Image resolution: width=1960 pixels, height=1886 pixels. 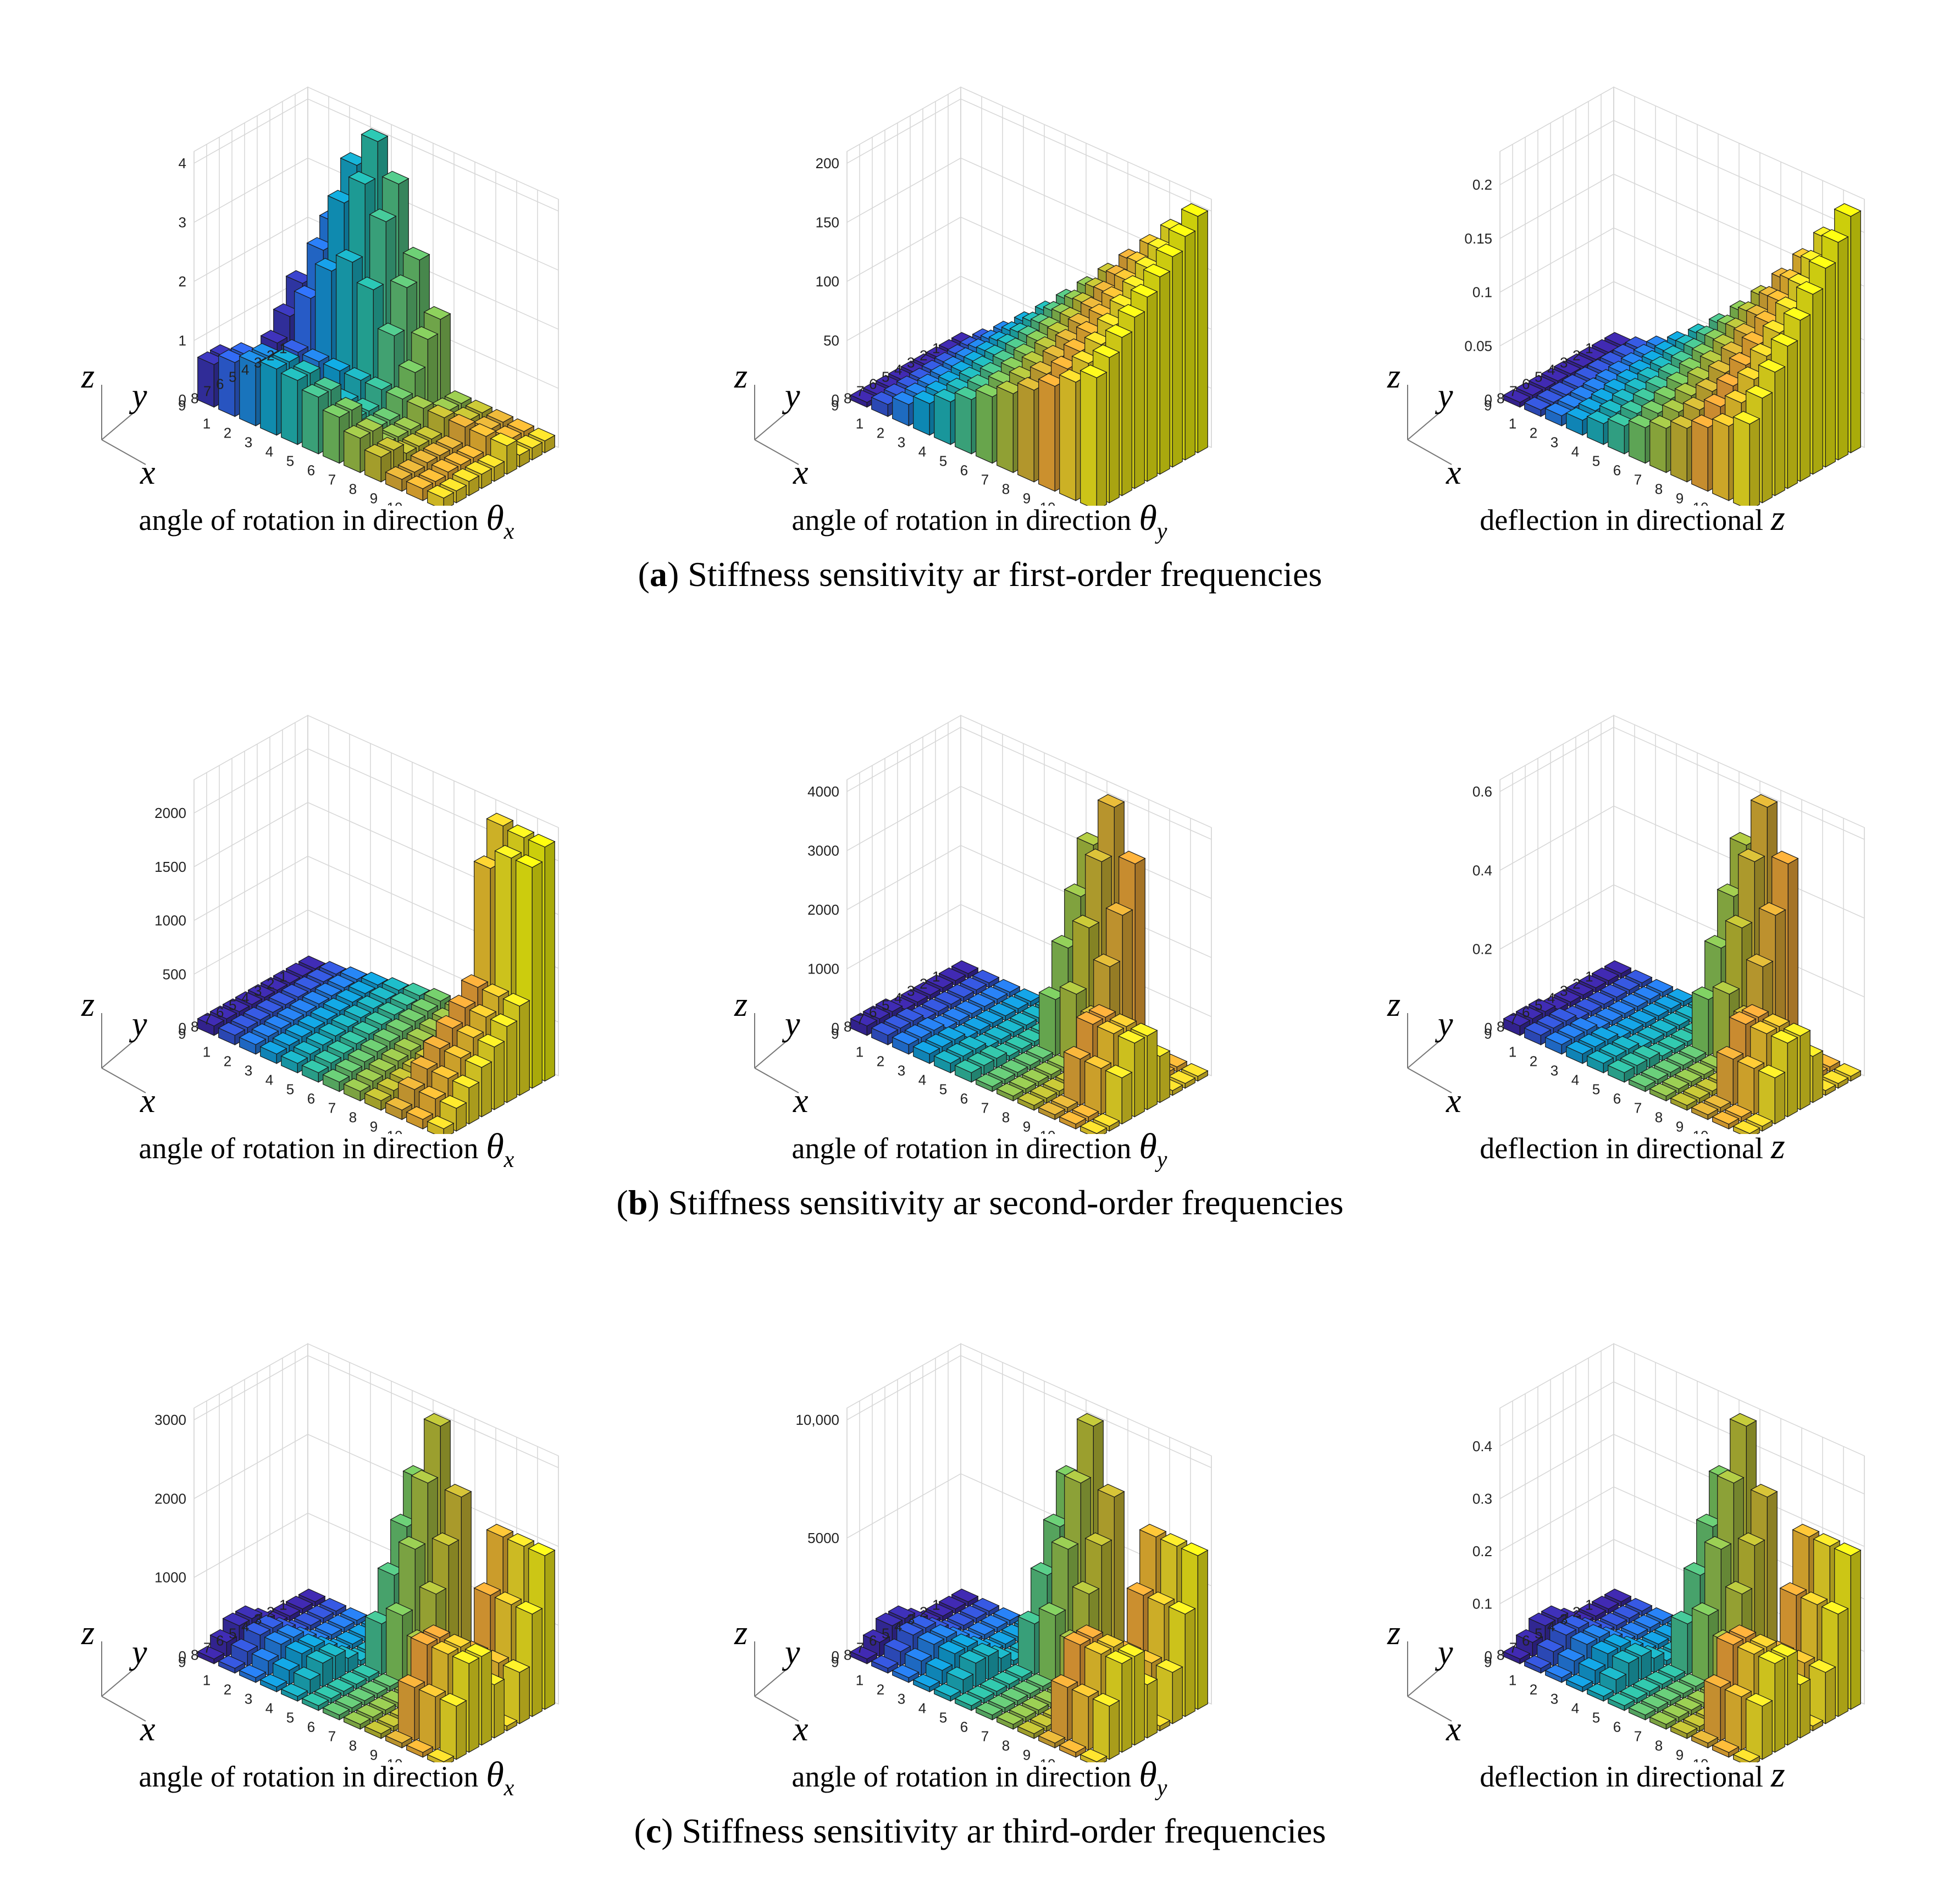 What do you see at coordinates (182, 405) in the screenshot?
I see `y-tick-label: 9` at bounding box center [182, 405].